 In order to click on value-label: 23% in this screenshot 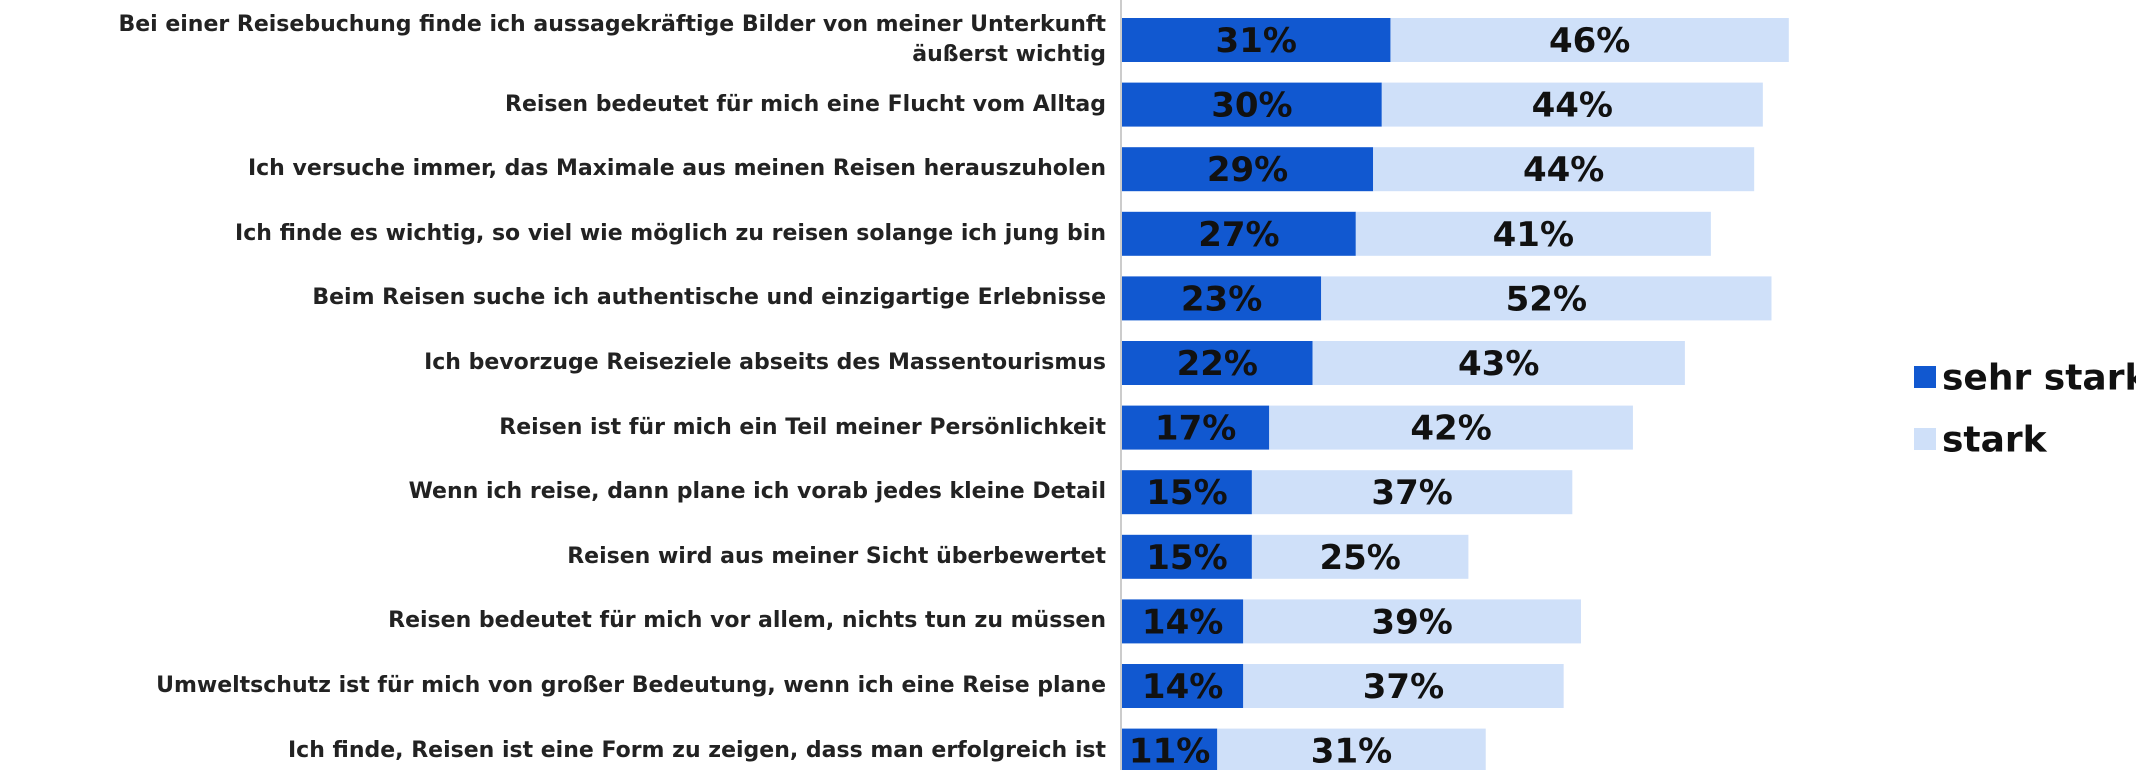, I will do `click(1221, 299)`.